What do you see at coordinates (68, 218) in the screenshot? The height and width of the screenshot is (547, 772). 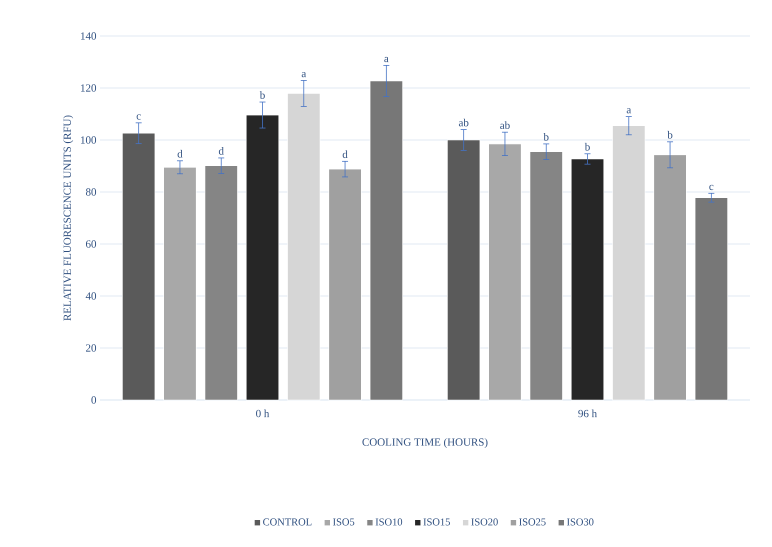 I see `y-axis-title: RELATIVE FLUORESCENCE UNITS (RFU)` at bounding box center [68, 218].